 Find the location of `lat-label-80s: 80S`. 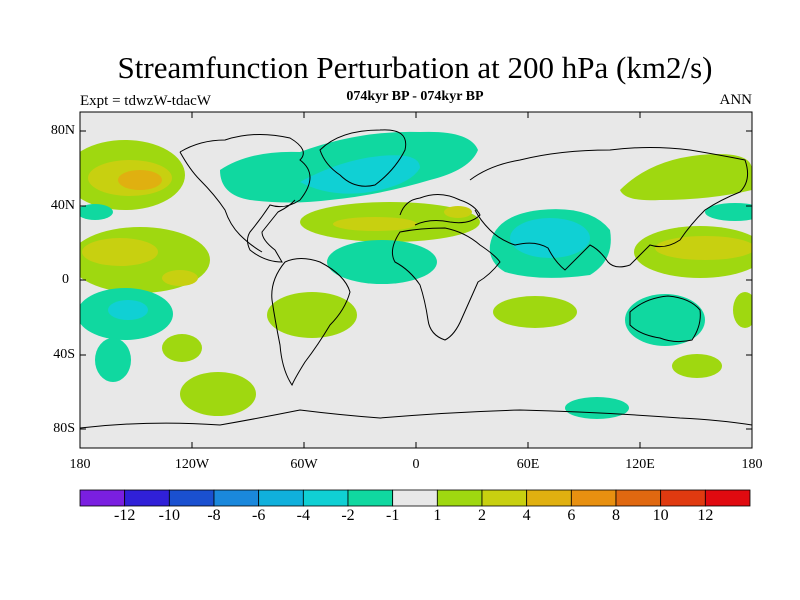

lat-label-80s: 80S is located at coordinates (64, 428).